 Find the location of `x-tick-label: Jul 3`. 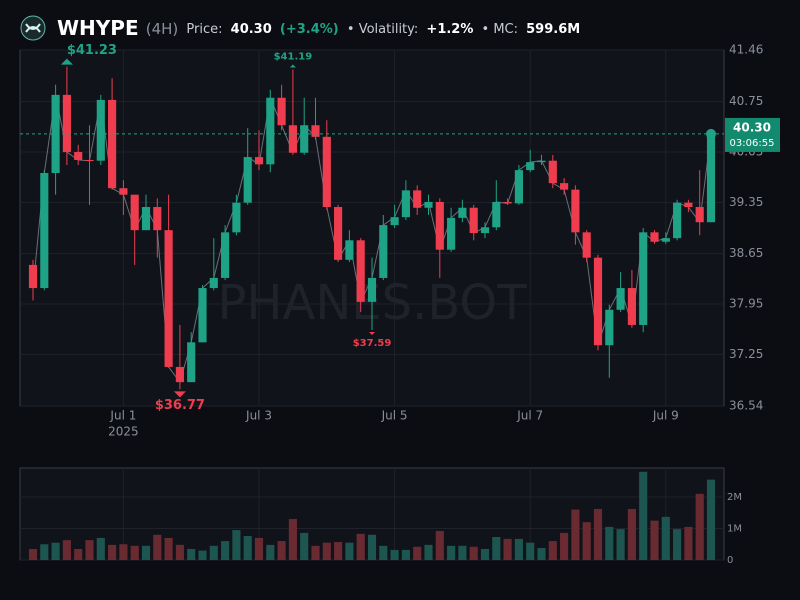

x-tick-label: Jul 3 is located at coordinates (258, 416).